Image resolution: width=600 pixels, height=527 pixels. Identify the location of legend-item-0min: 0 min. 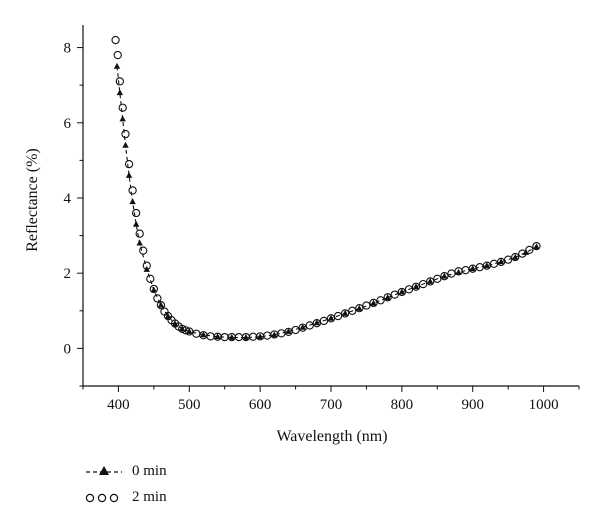
(125, 471).